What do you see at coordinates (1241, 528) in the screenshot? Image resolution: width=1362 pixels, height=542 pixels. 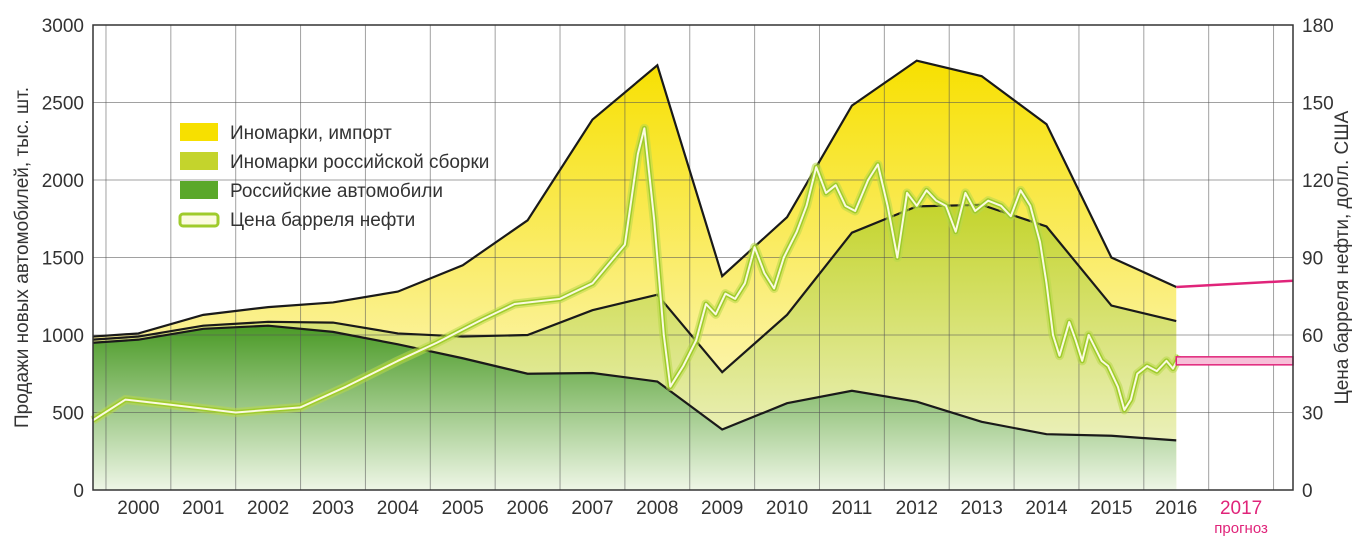 I see `forecast-label: прогноз` at bounding box center [1241, 528].